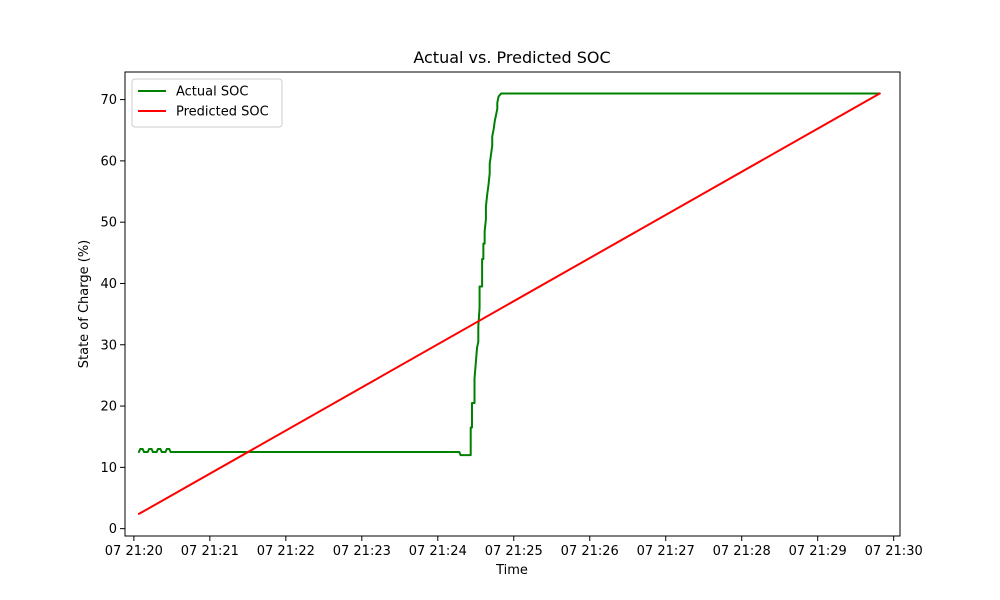  I want to click on legend: Actual SOC Predicted SOC, so click(207, 103).